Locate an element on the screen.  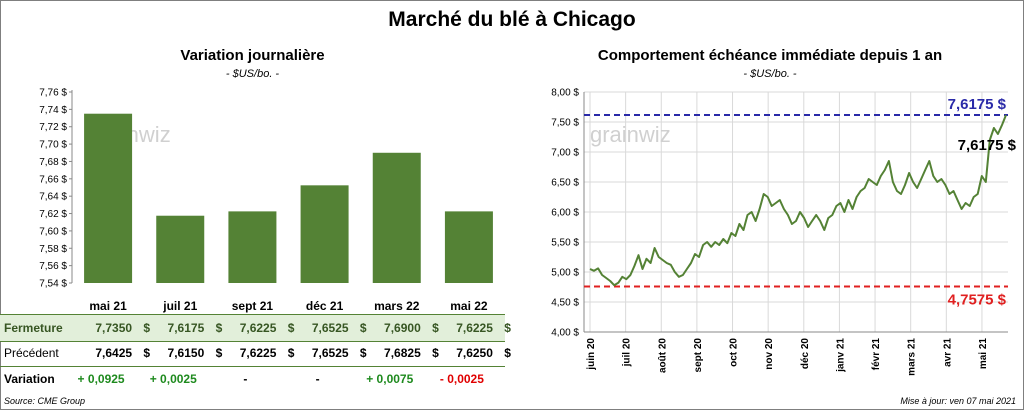
line-x-tick-label: août 20 is located at coordinates (662, 355).